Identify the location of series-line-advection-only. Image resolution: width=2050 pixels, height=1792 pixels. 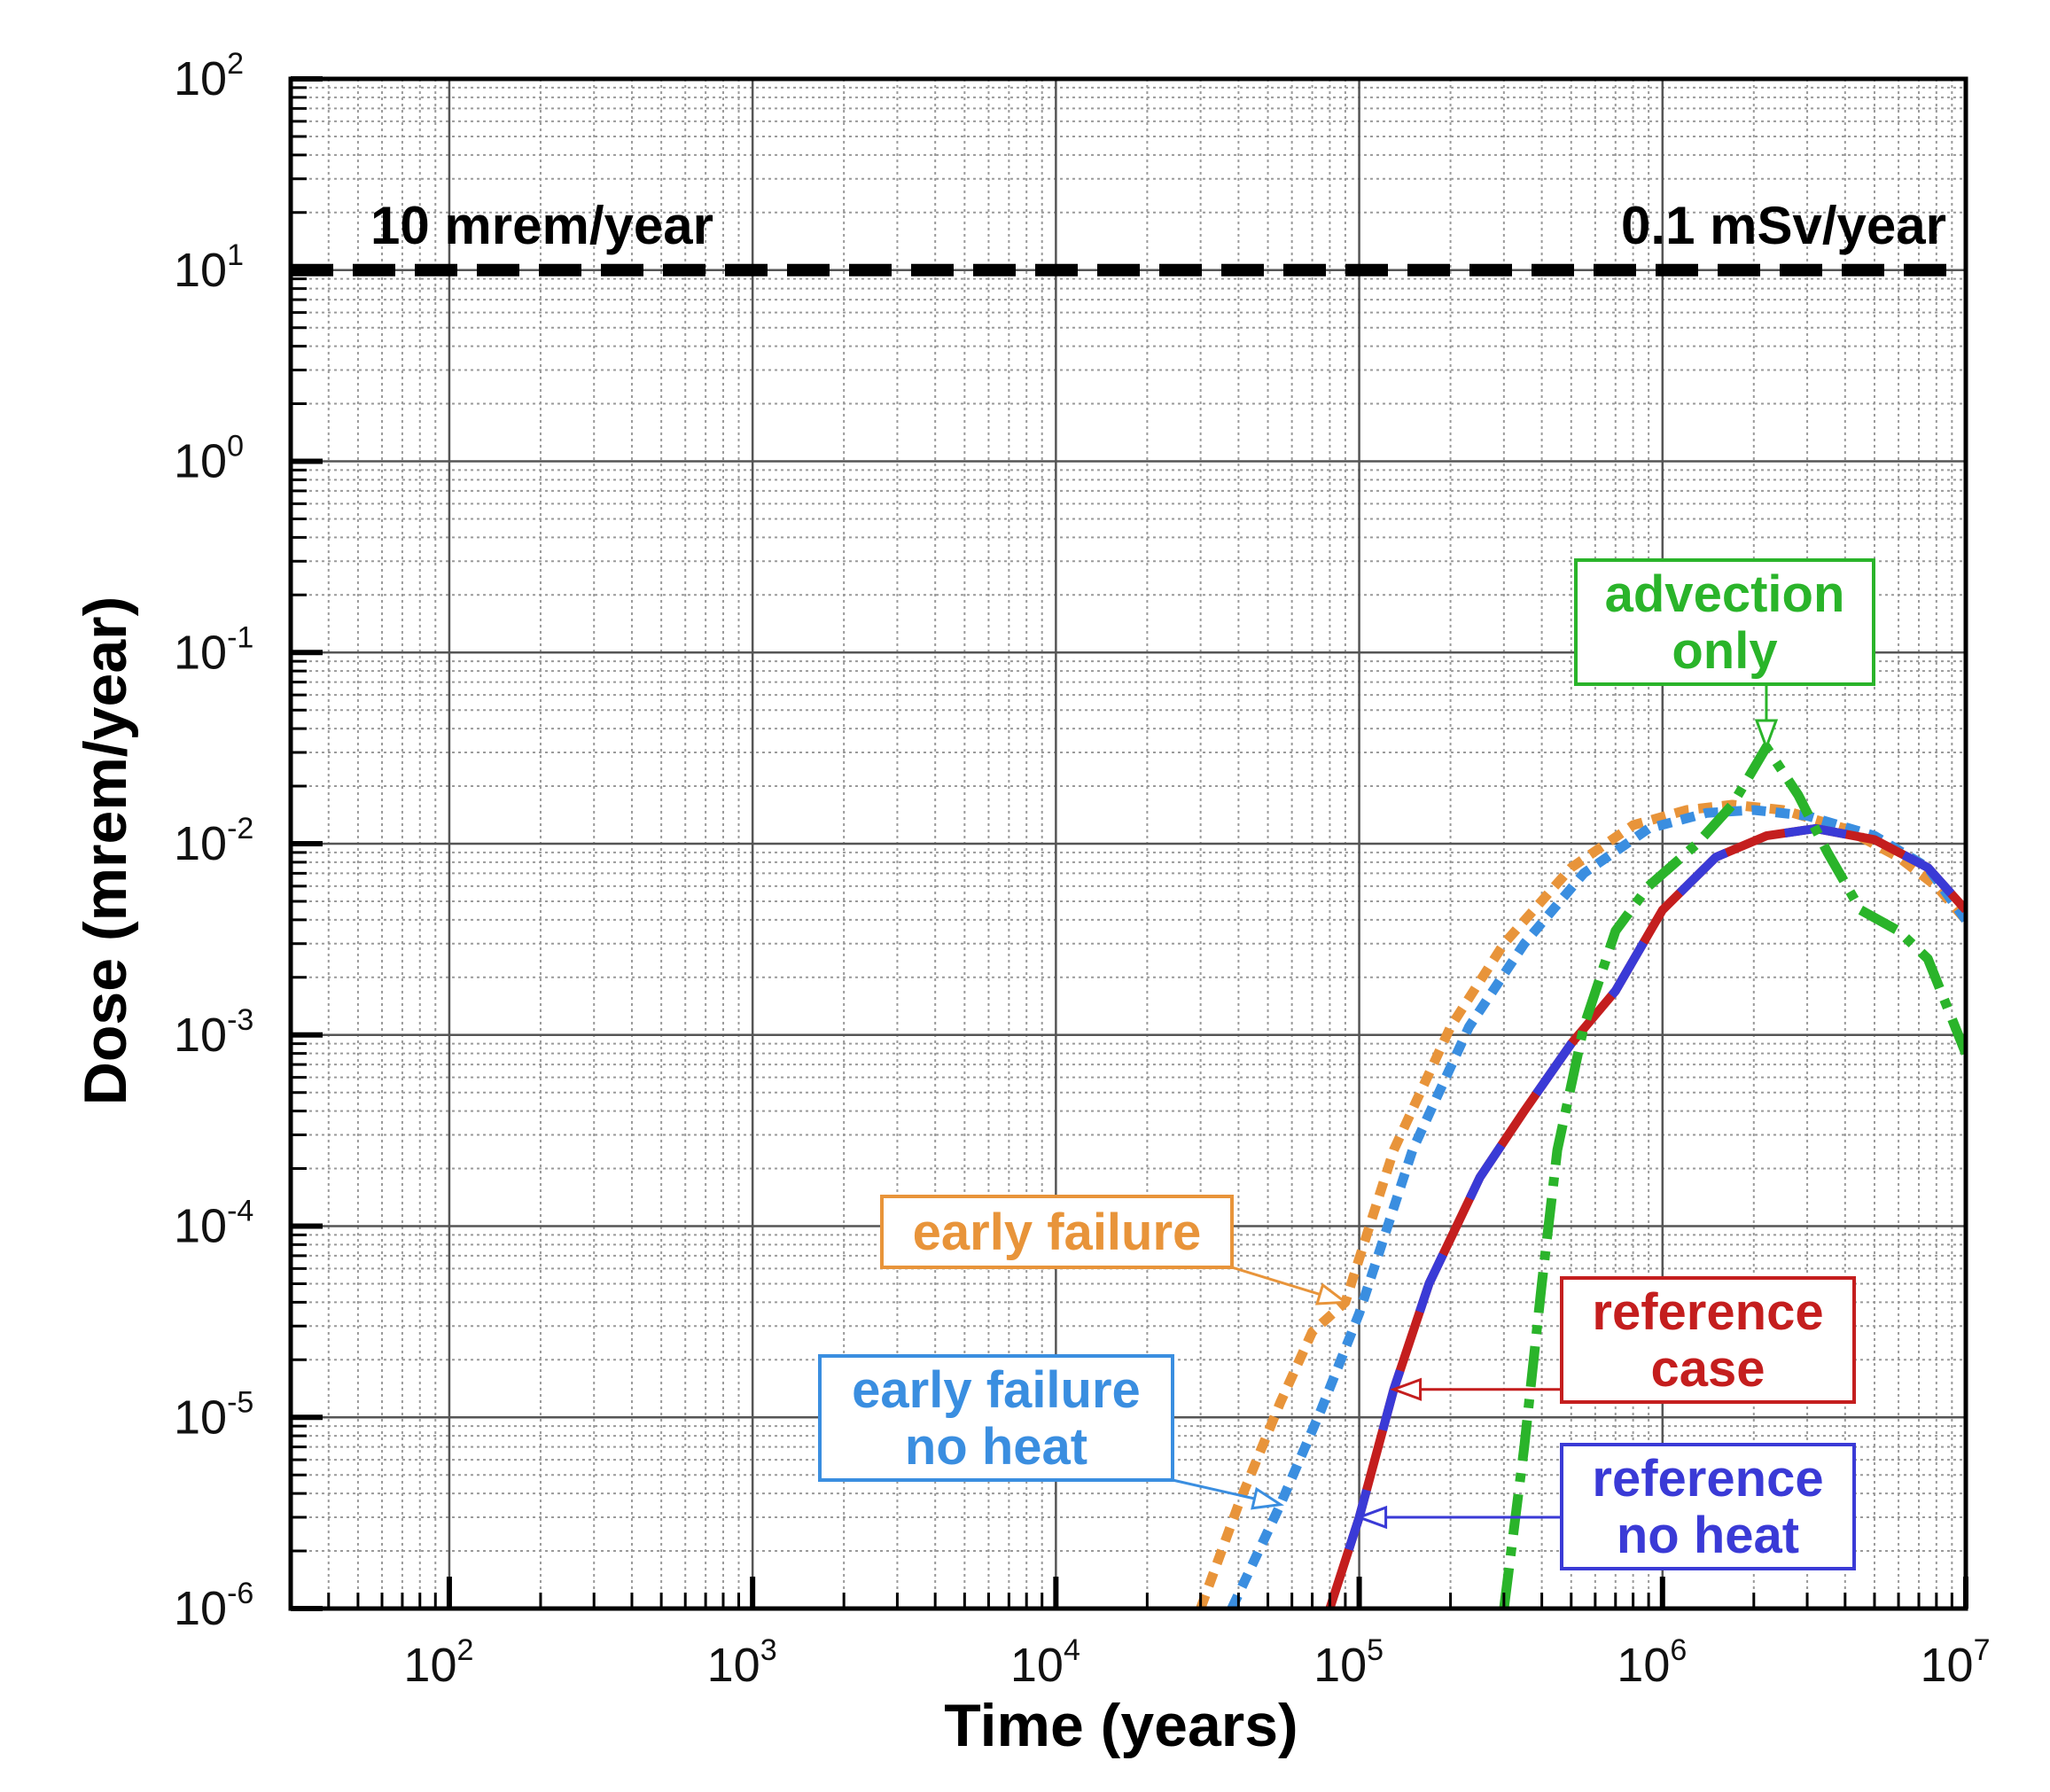
(1732, 1175).